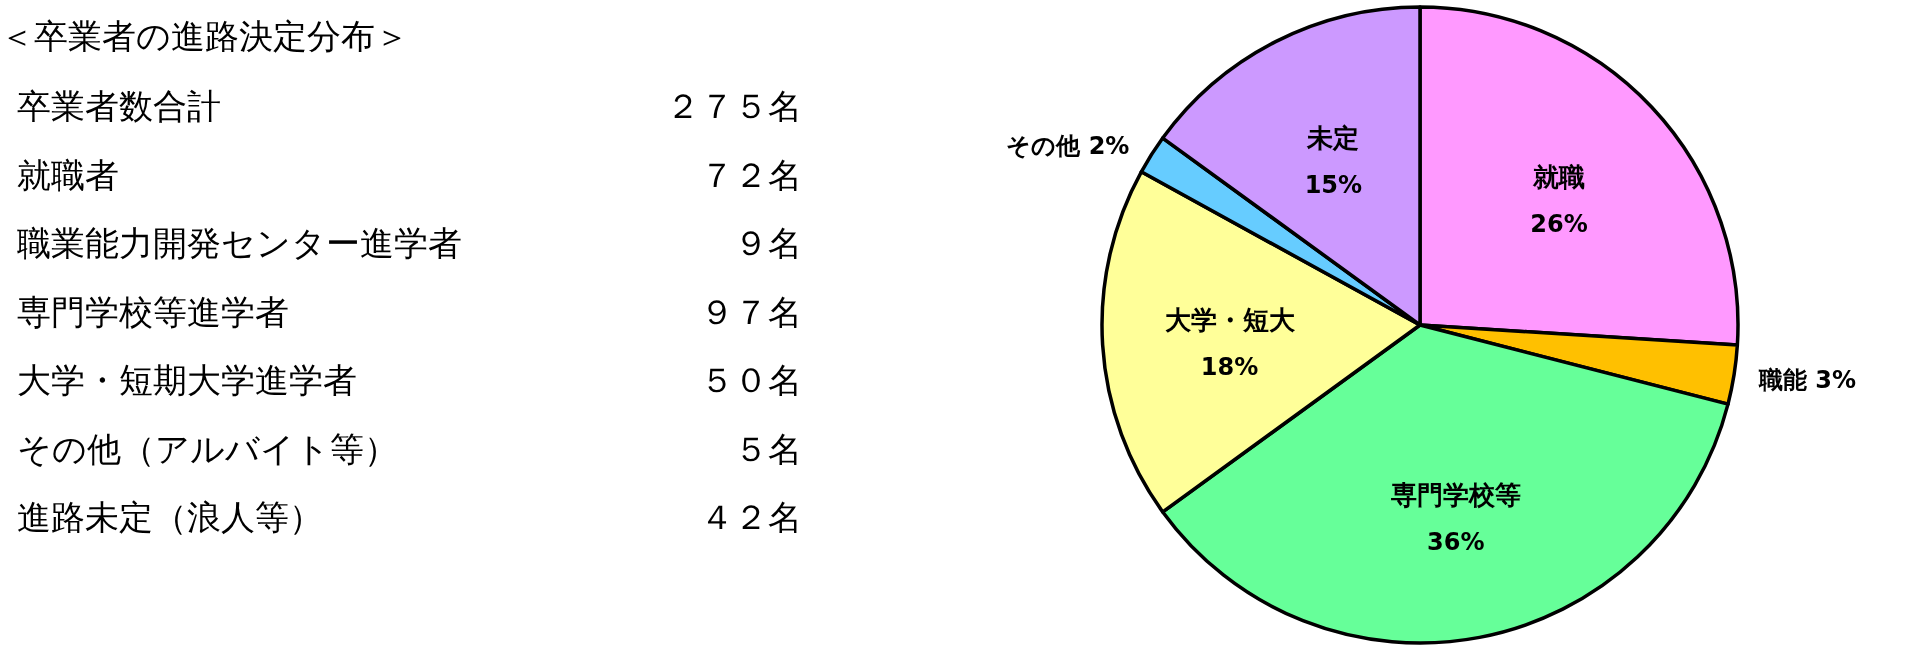  Describe the element at coordinates (204, 36) in the screenshot. I see `title: ＜卒業者の進路決定分布＞` at that location.